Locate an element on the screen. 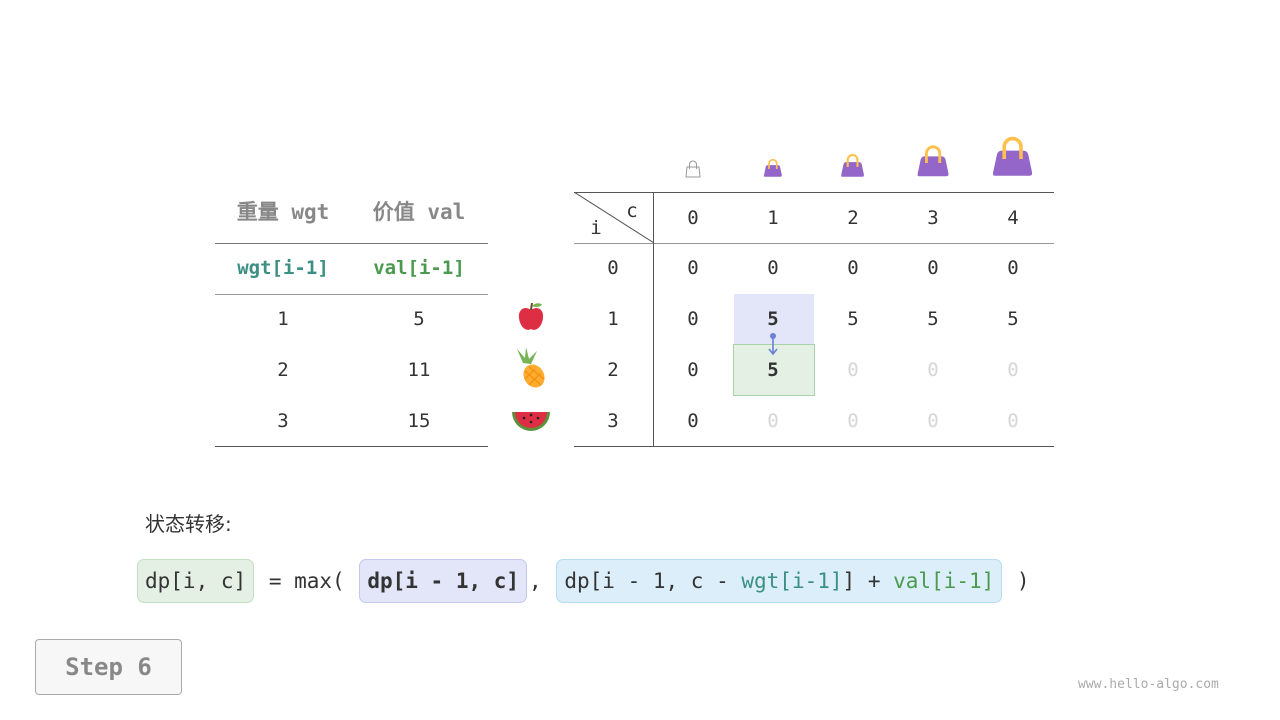 This screenshot has height=720, width=1280. arrow-down-icon is located at coordinates (773, 344).